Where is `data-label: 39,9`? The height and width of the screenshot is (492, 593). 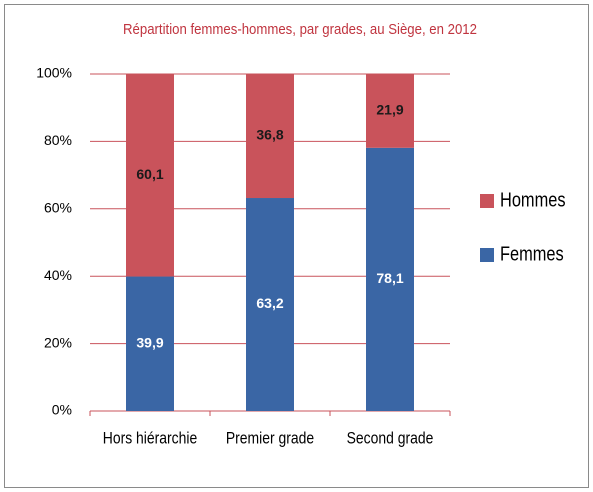
data-label: 39,9 is located at coordinates (149, 342).